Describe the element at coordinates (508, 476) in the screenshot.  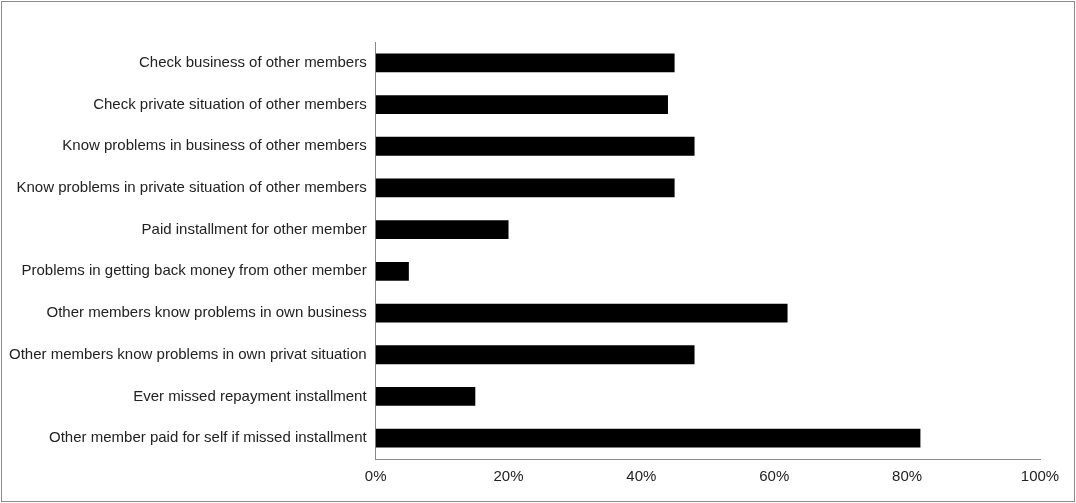
I see `x-tick-label: 20%` at that location.